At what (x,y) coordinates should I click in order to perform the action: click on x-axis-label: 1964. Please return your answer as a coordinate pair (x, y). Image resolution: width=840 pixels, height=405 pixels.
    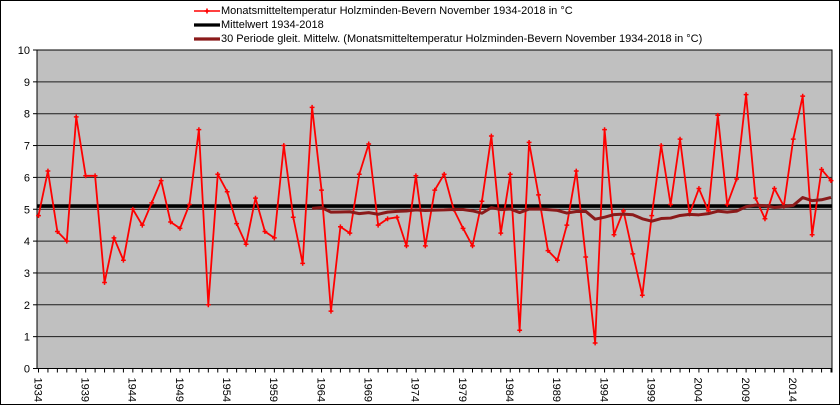
    Looking at the image, I should click on (320, 390).